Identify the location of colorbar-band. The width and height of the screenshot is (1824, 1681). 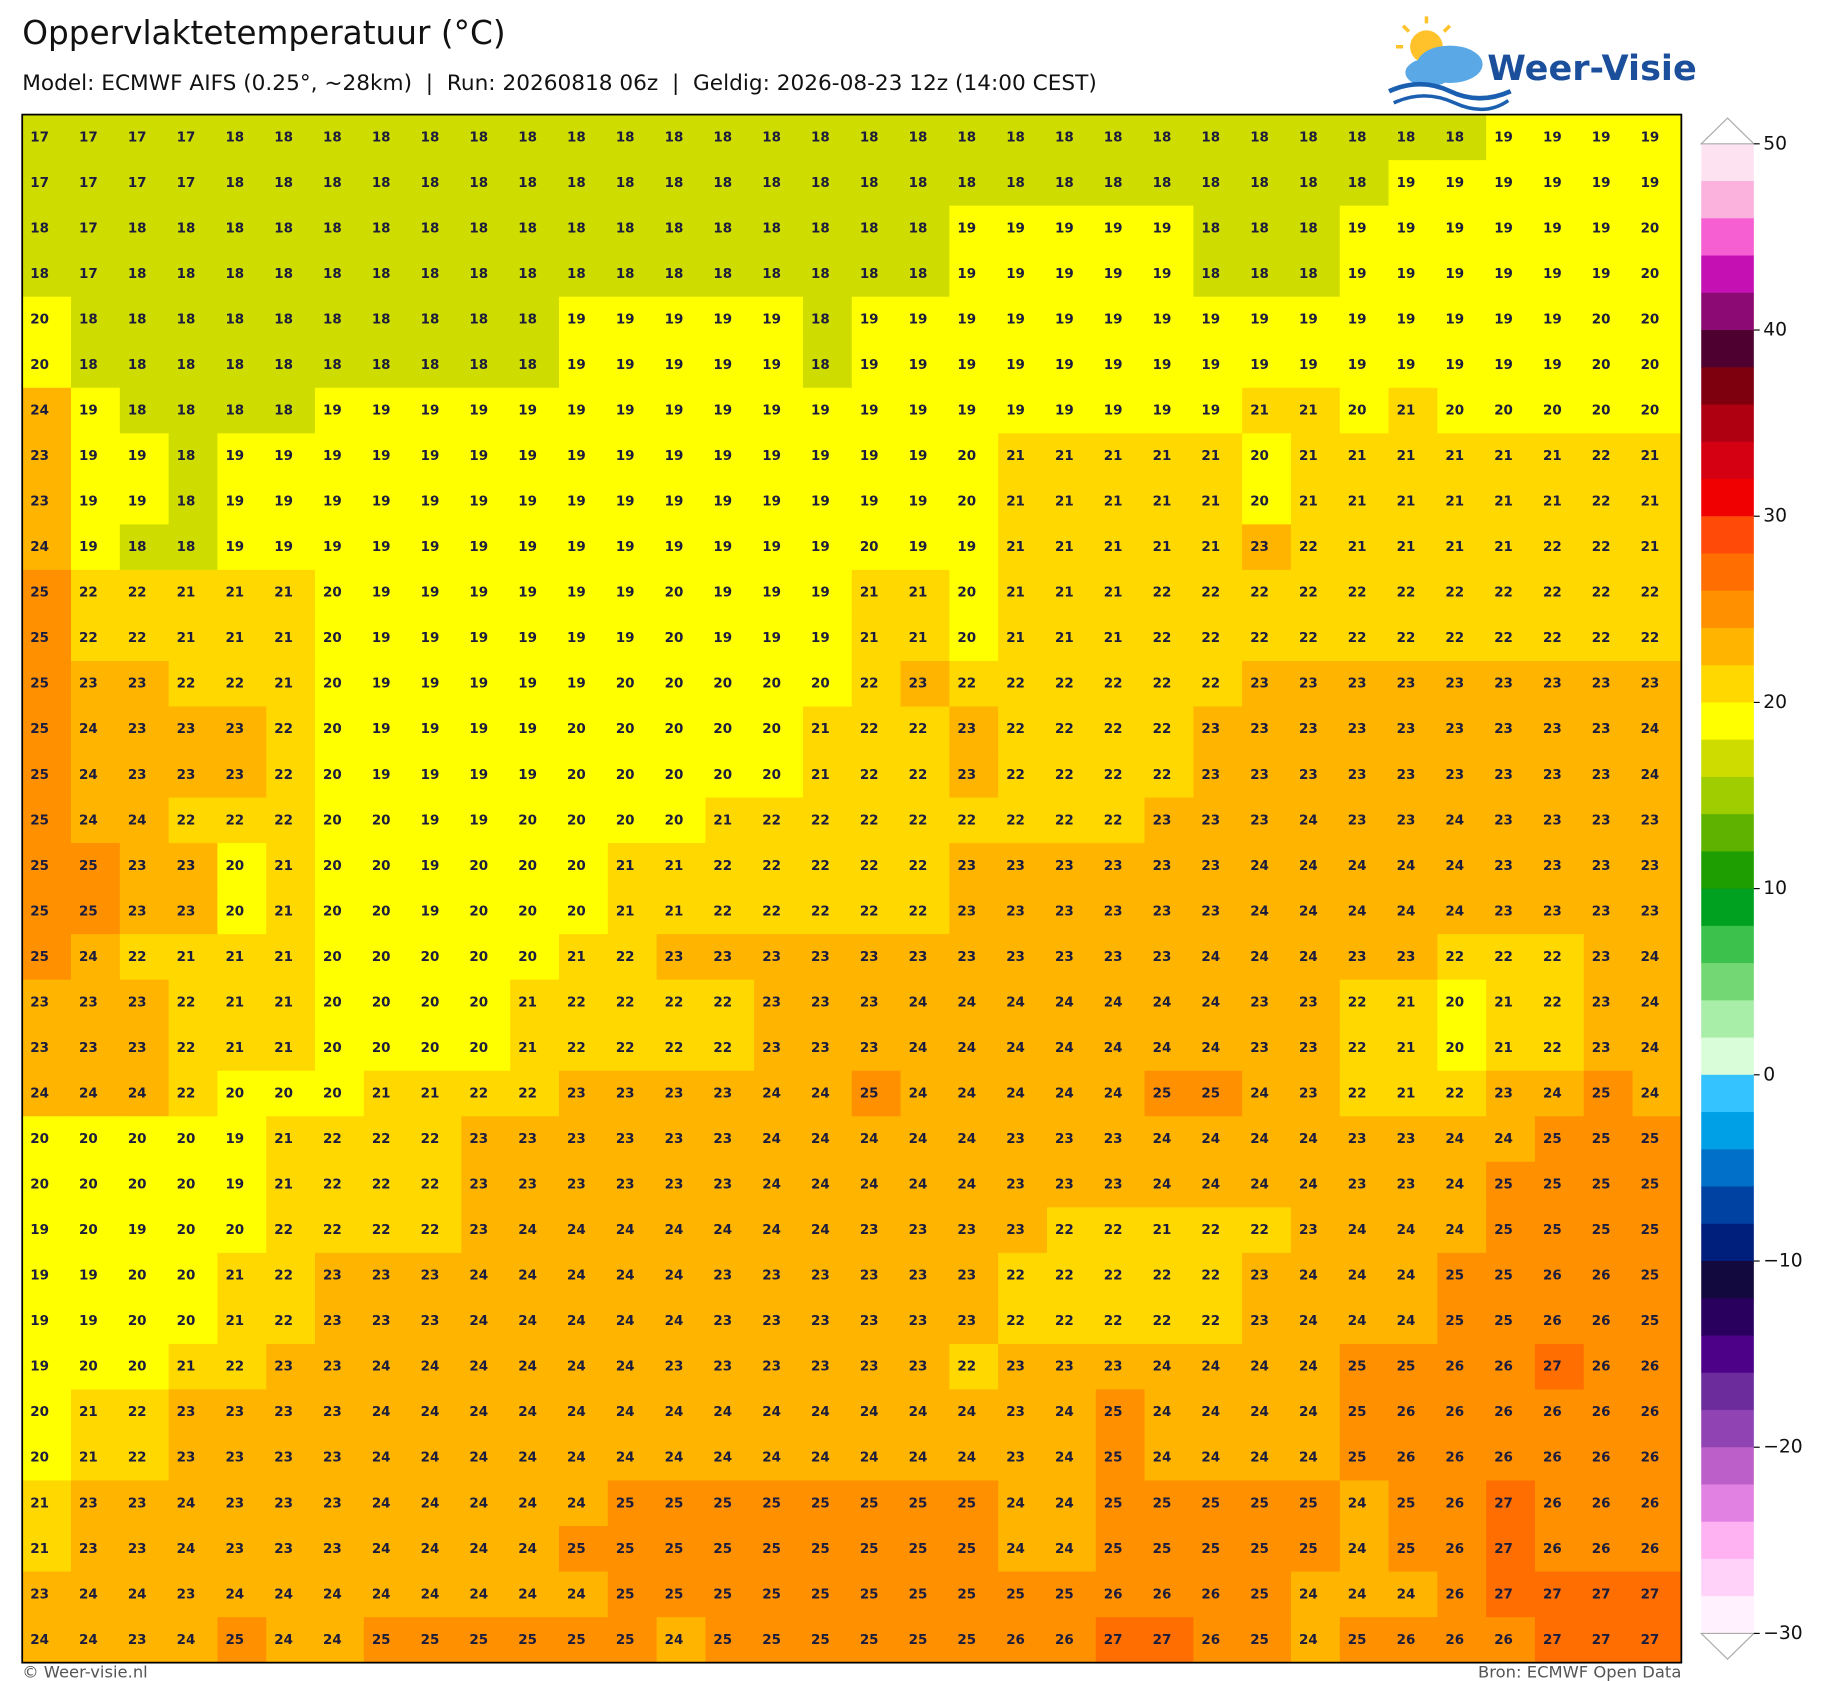
(1727, 535).